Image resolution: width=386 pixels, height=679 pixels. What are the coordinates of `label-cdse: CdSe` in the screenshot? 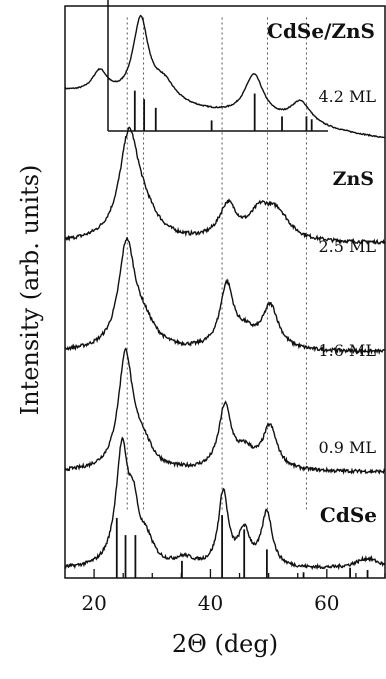 It's located at (348, 515).